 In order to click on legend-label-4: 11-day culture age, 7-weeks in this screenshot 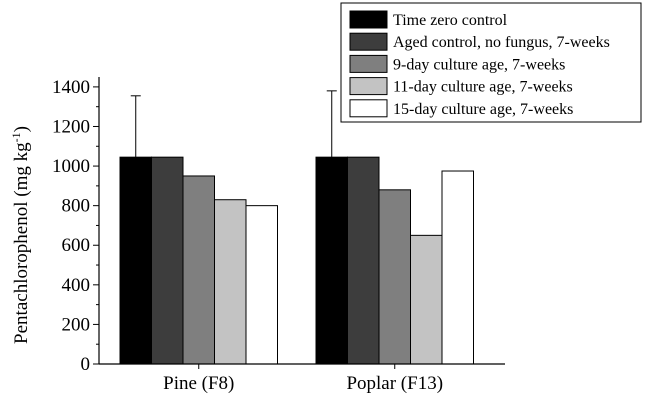, I will do `click(483, 87)`.